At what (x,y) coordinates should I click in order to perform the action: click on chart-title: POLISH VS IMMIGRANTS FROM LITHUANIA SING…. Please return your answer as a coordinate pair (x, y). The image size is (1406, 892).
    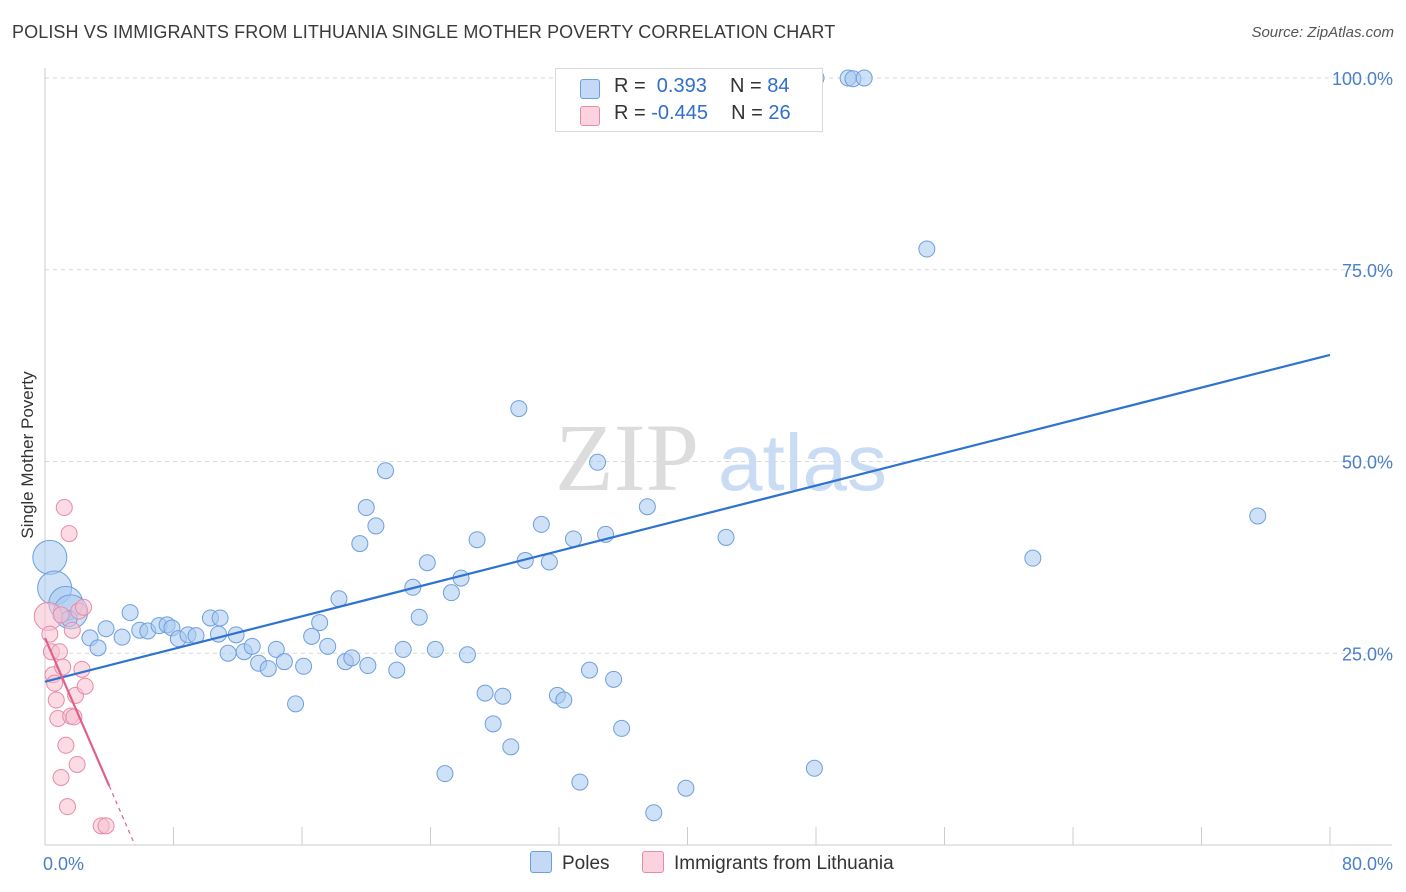
    Looking at the image, I should click on (424, 32).